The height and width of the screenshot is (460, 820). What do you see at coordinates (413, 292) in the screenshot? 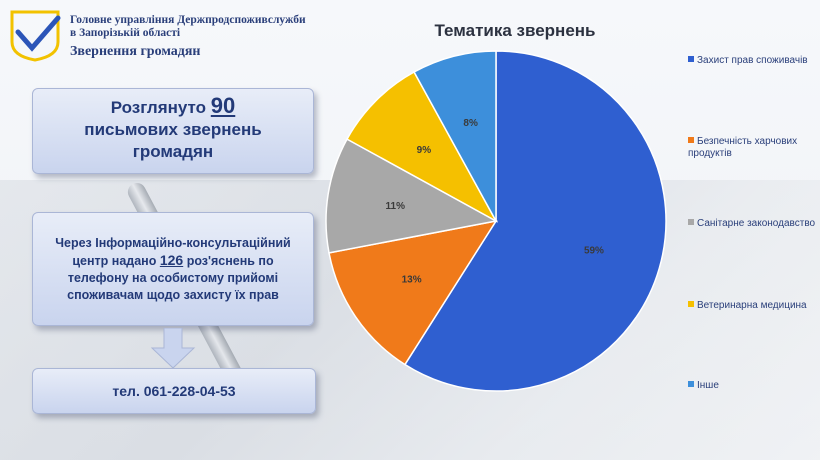
I see `pie-slice-food-safety` at bounding box center [413, 292].